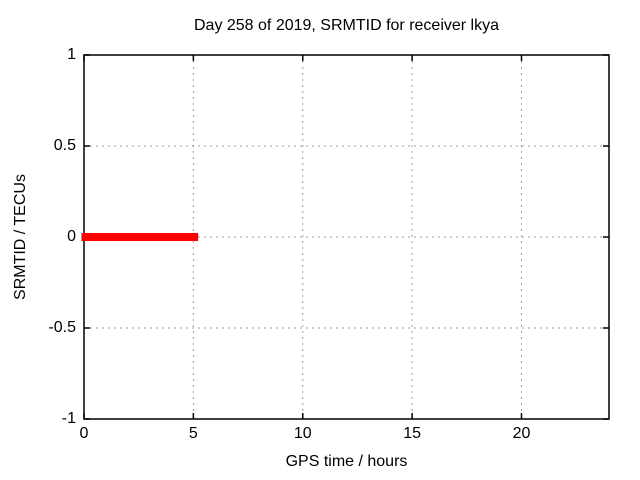 Image resolution: width=640 pixels, height=480 pixels. What do you see at coordinates (84, 433) in the screenshot?
I see `x-tick-label: 0` at bounding box center [84, 433].